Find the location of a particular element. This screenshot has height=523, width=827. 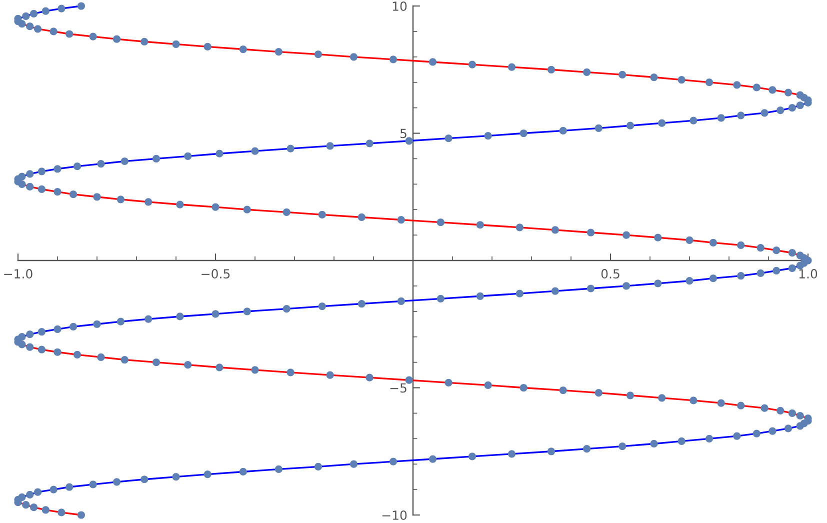

y-tick-label: −10 is located at coordinates (394, 515).